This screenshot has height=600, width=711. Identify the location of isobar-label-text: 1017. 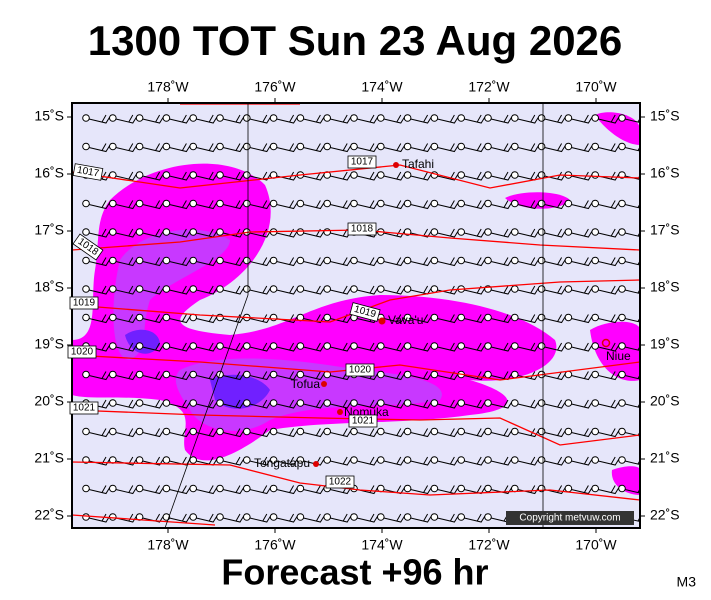
(362, 162).